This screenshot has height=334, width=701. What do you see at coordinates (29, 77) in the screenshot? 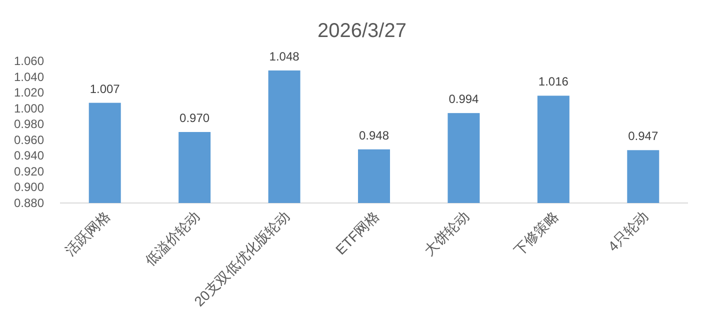
I see `y-tick-label: 1.040` at bounding box center [29, 77].